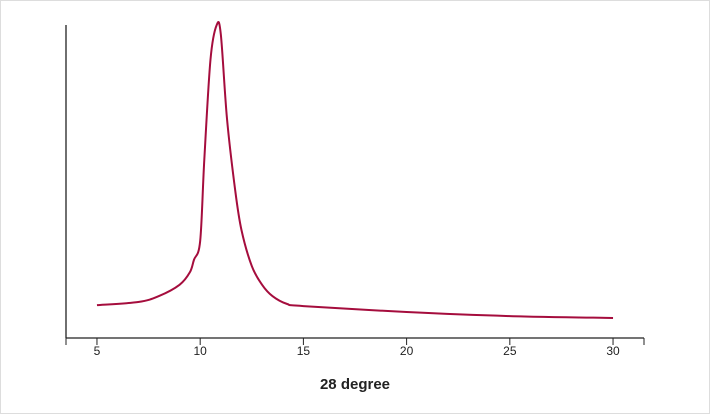 Image resolution: width=710 pixels, height=414 pixels. What do you see at coordinates (355, 384) in the screenshot?
I see `x-axis-title: 28 degree` at bounding box center [355, 384].